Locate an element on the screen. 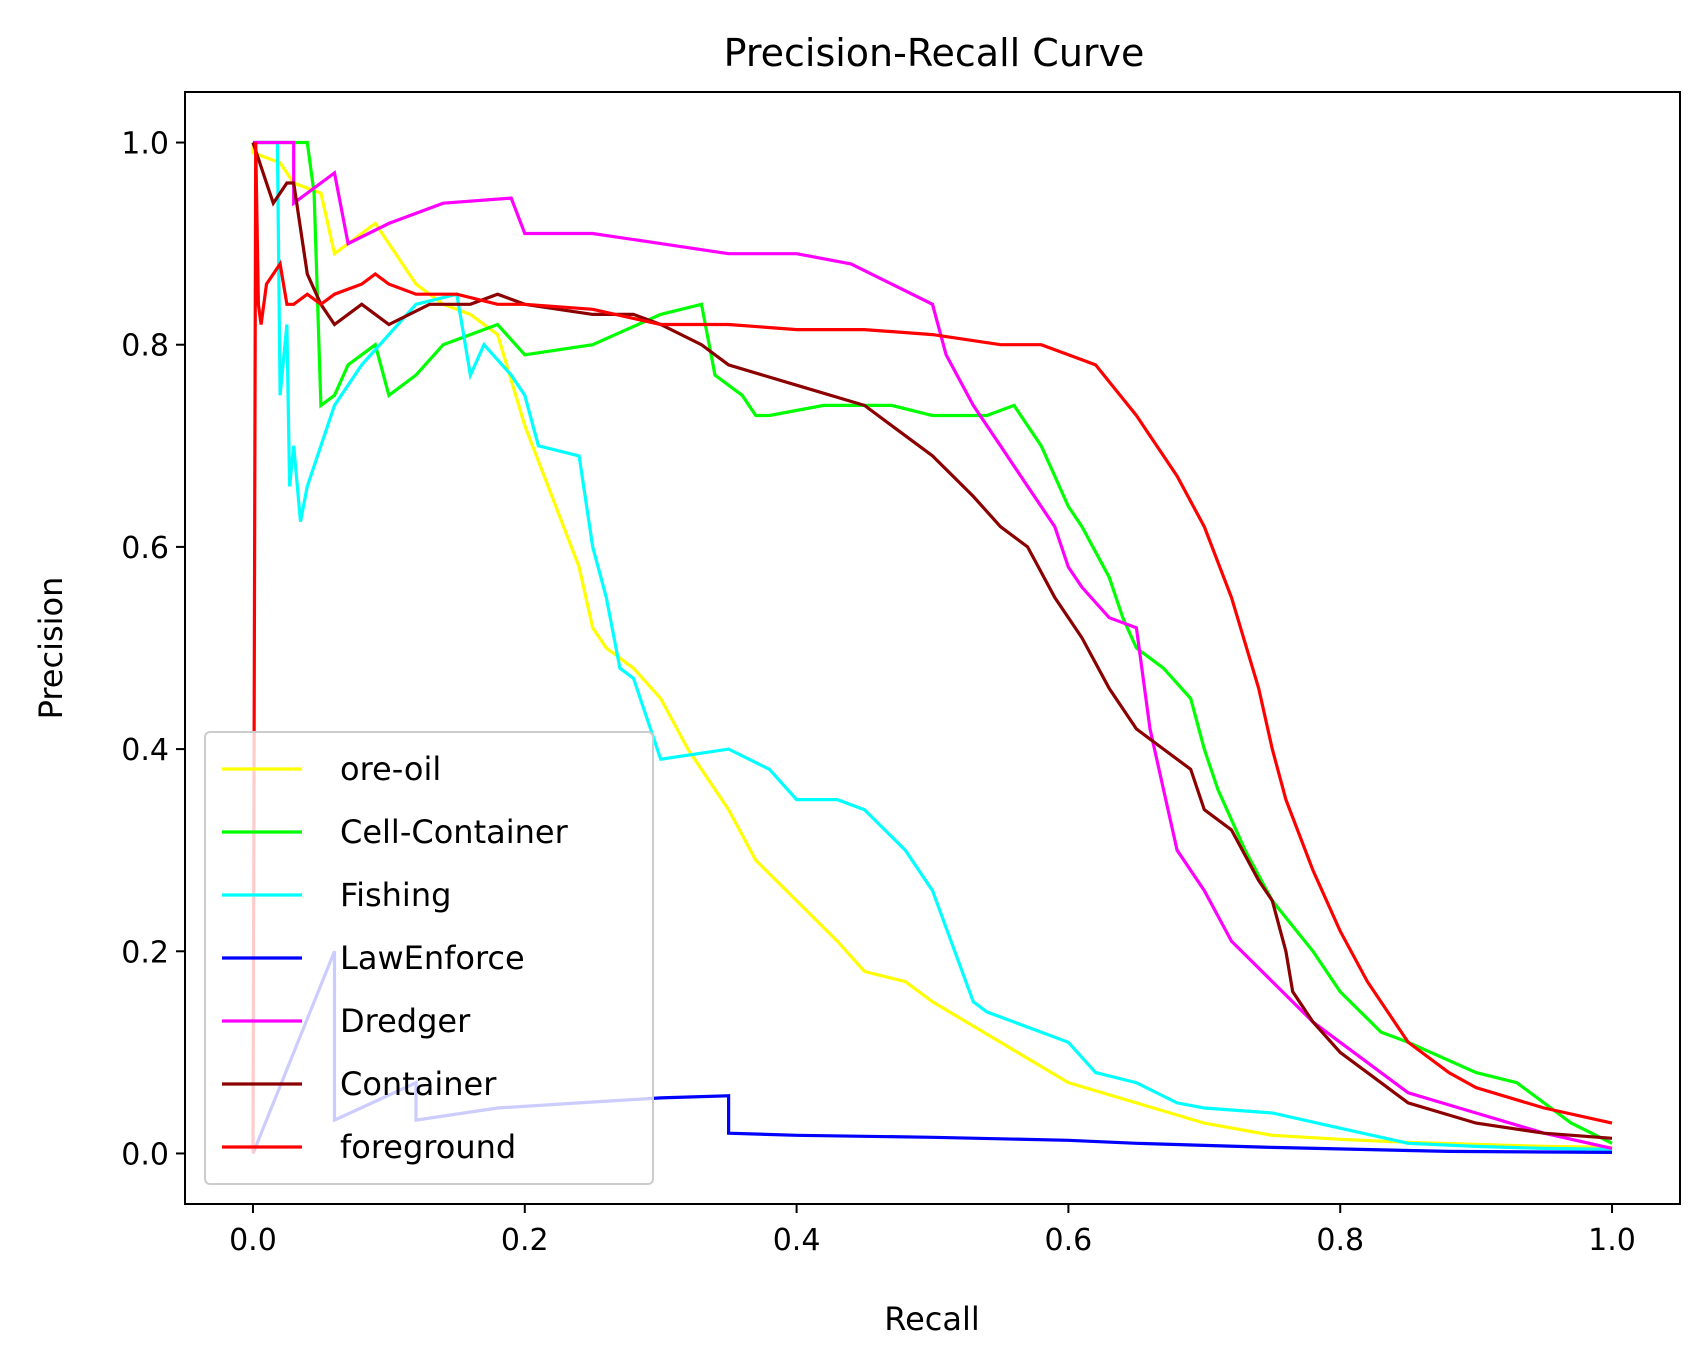  chart-title: Precision-Recall Curve is located at coordinates (934, 53).